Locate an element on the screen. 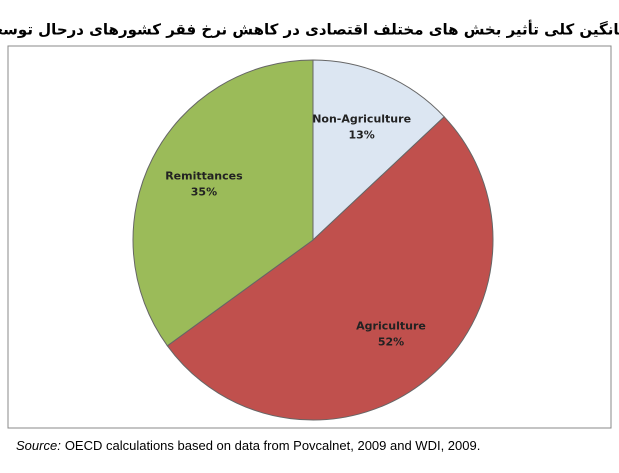  slice-value-label: 13% is located at coordinates (361, 135).